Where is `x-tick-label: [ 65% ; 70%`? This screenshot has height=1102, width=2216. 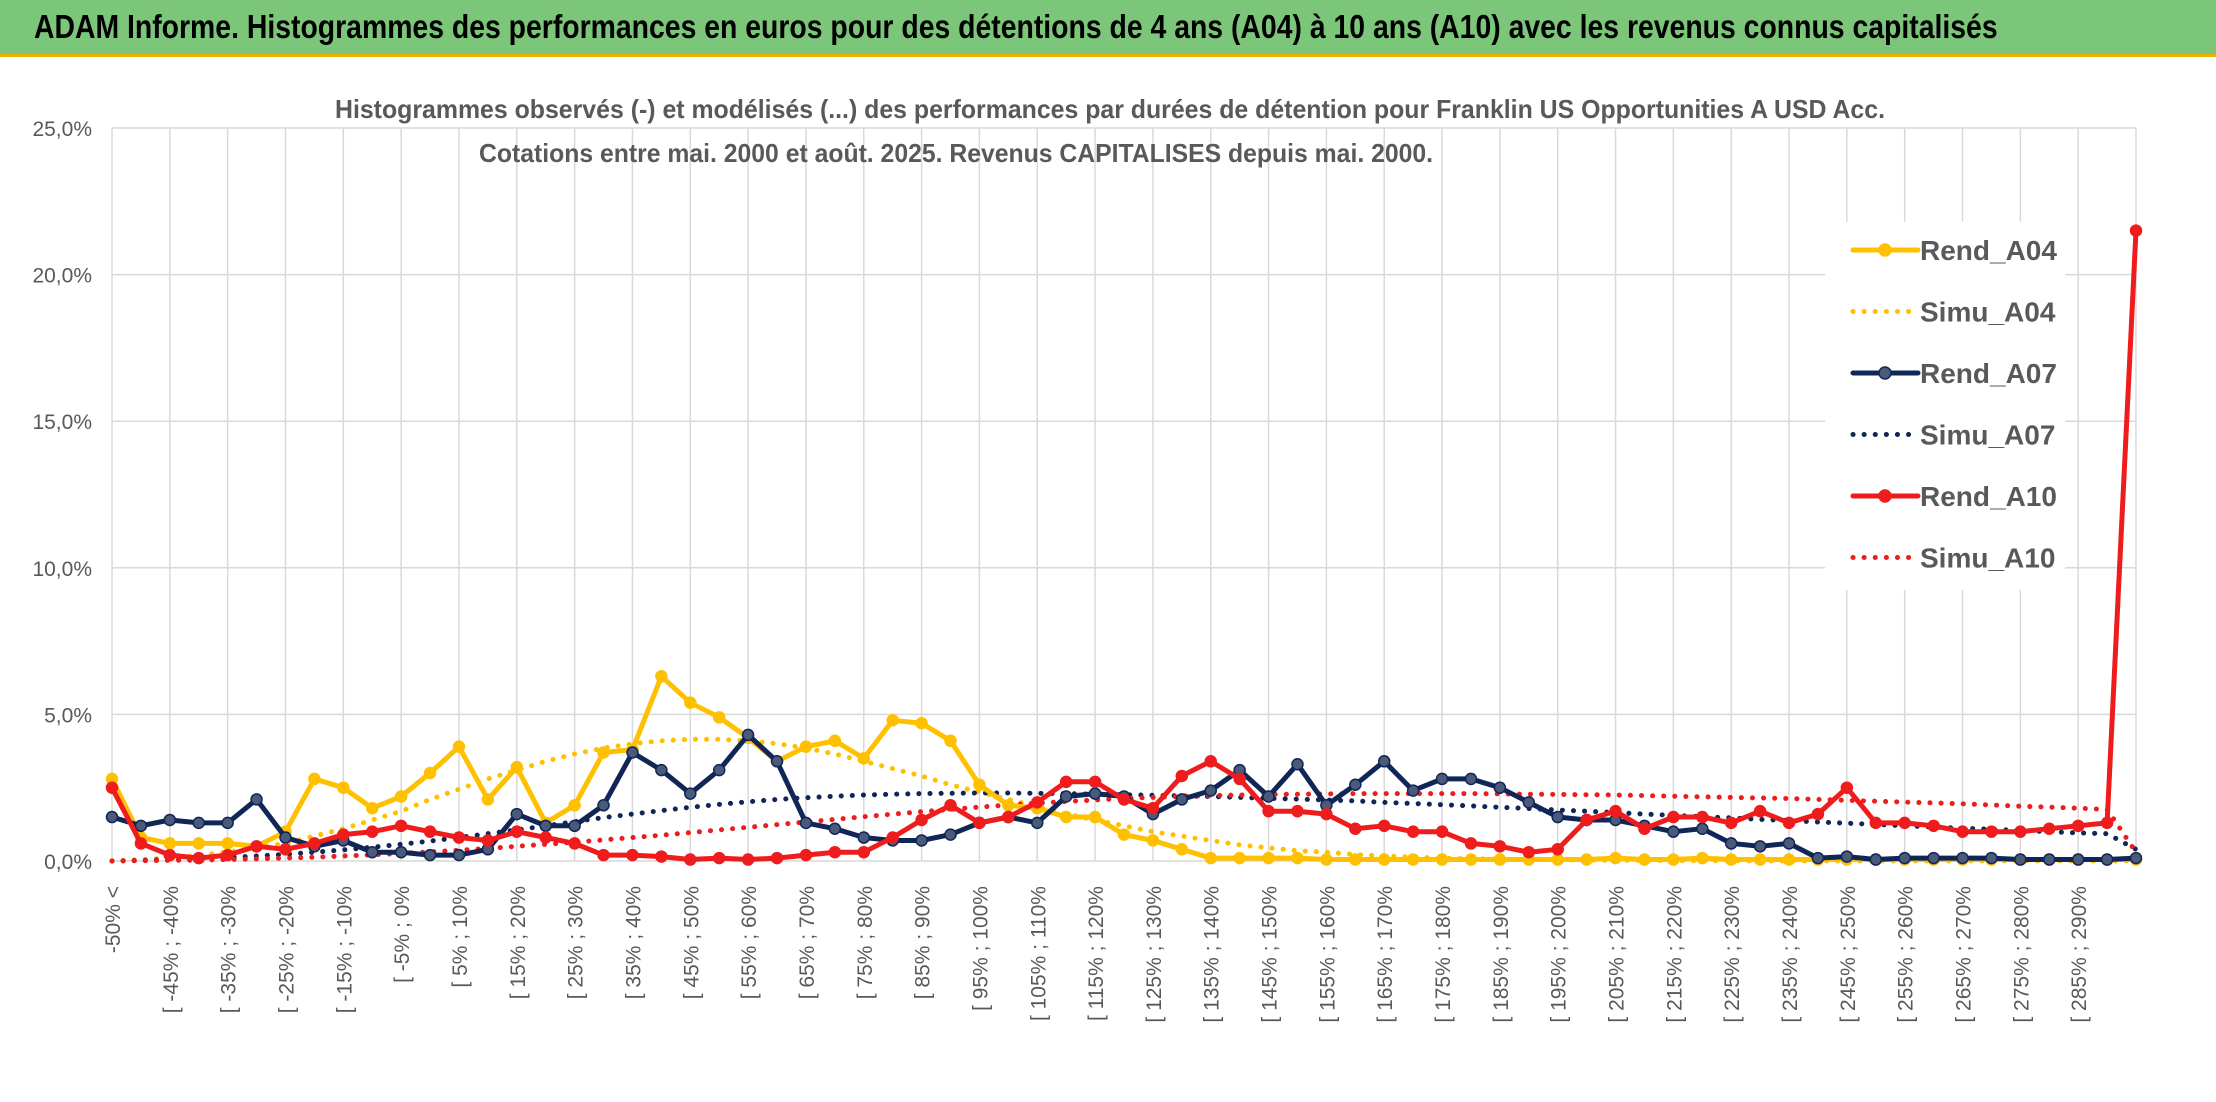 x-tick-label: [ 65% ; 70% is located at coordinates (807, 942).